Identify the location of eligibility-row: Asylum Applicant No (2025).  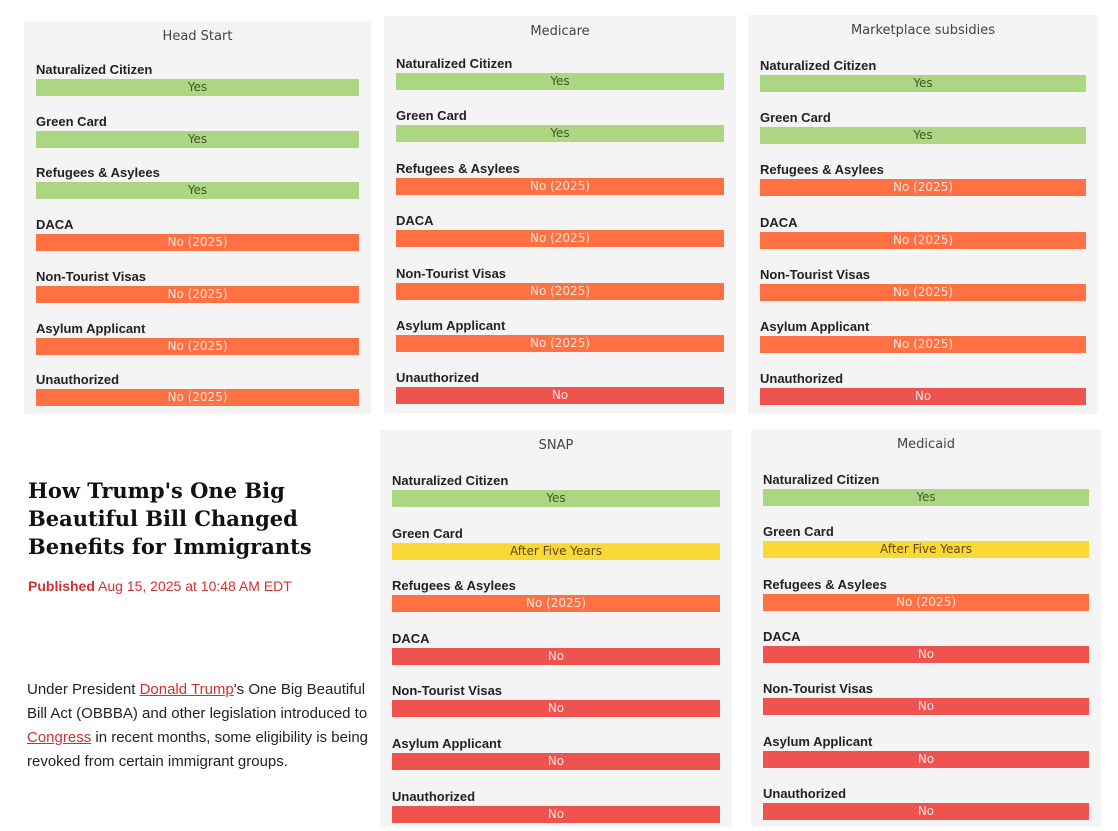
(923, 336).